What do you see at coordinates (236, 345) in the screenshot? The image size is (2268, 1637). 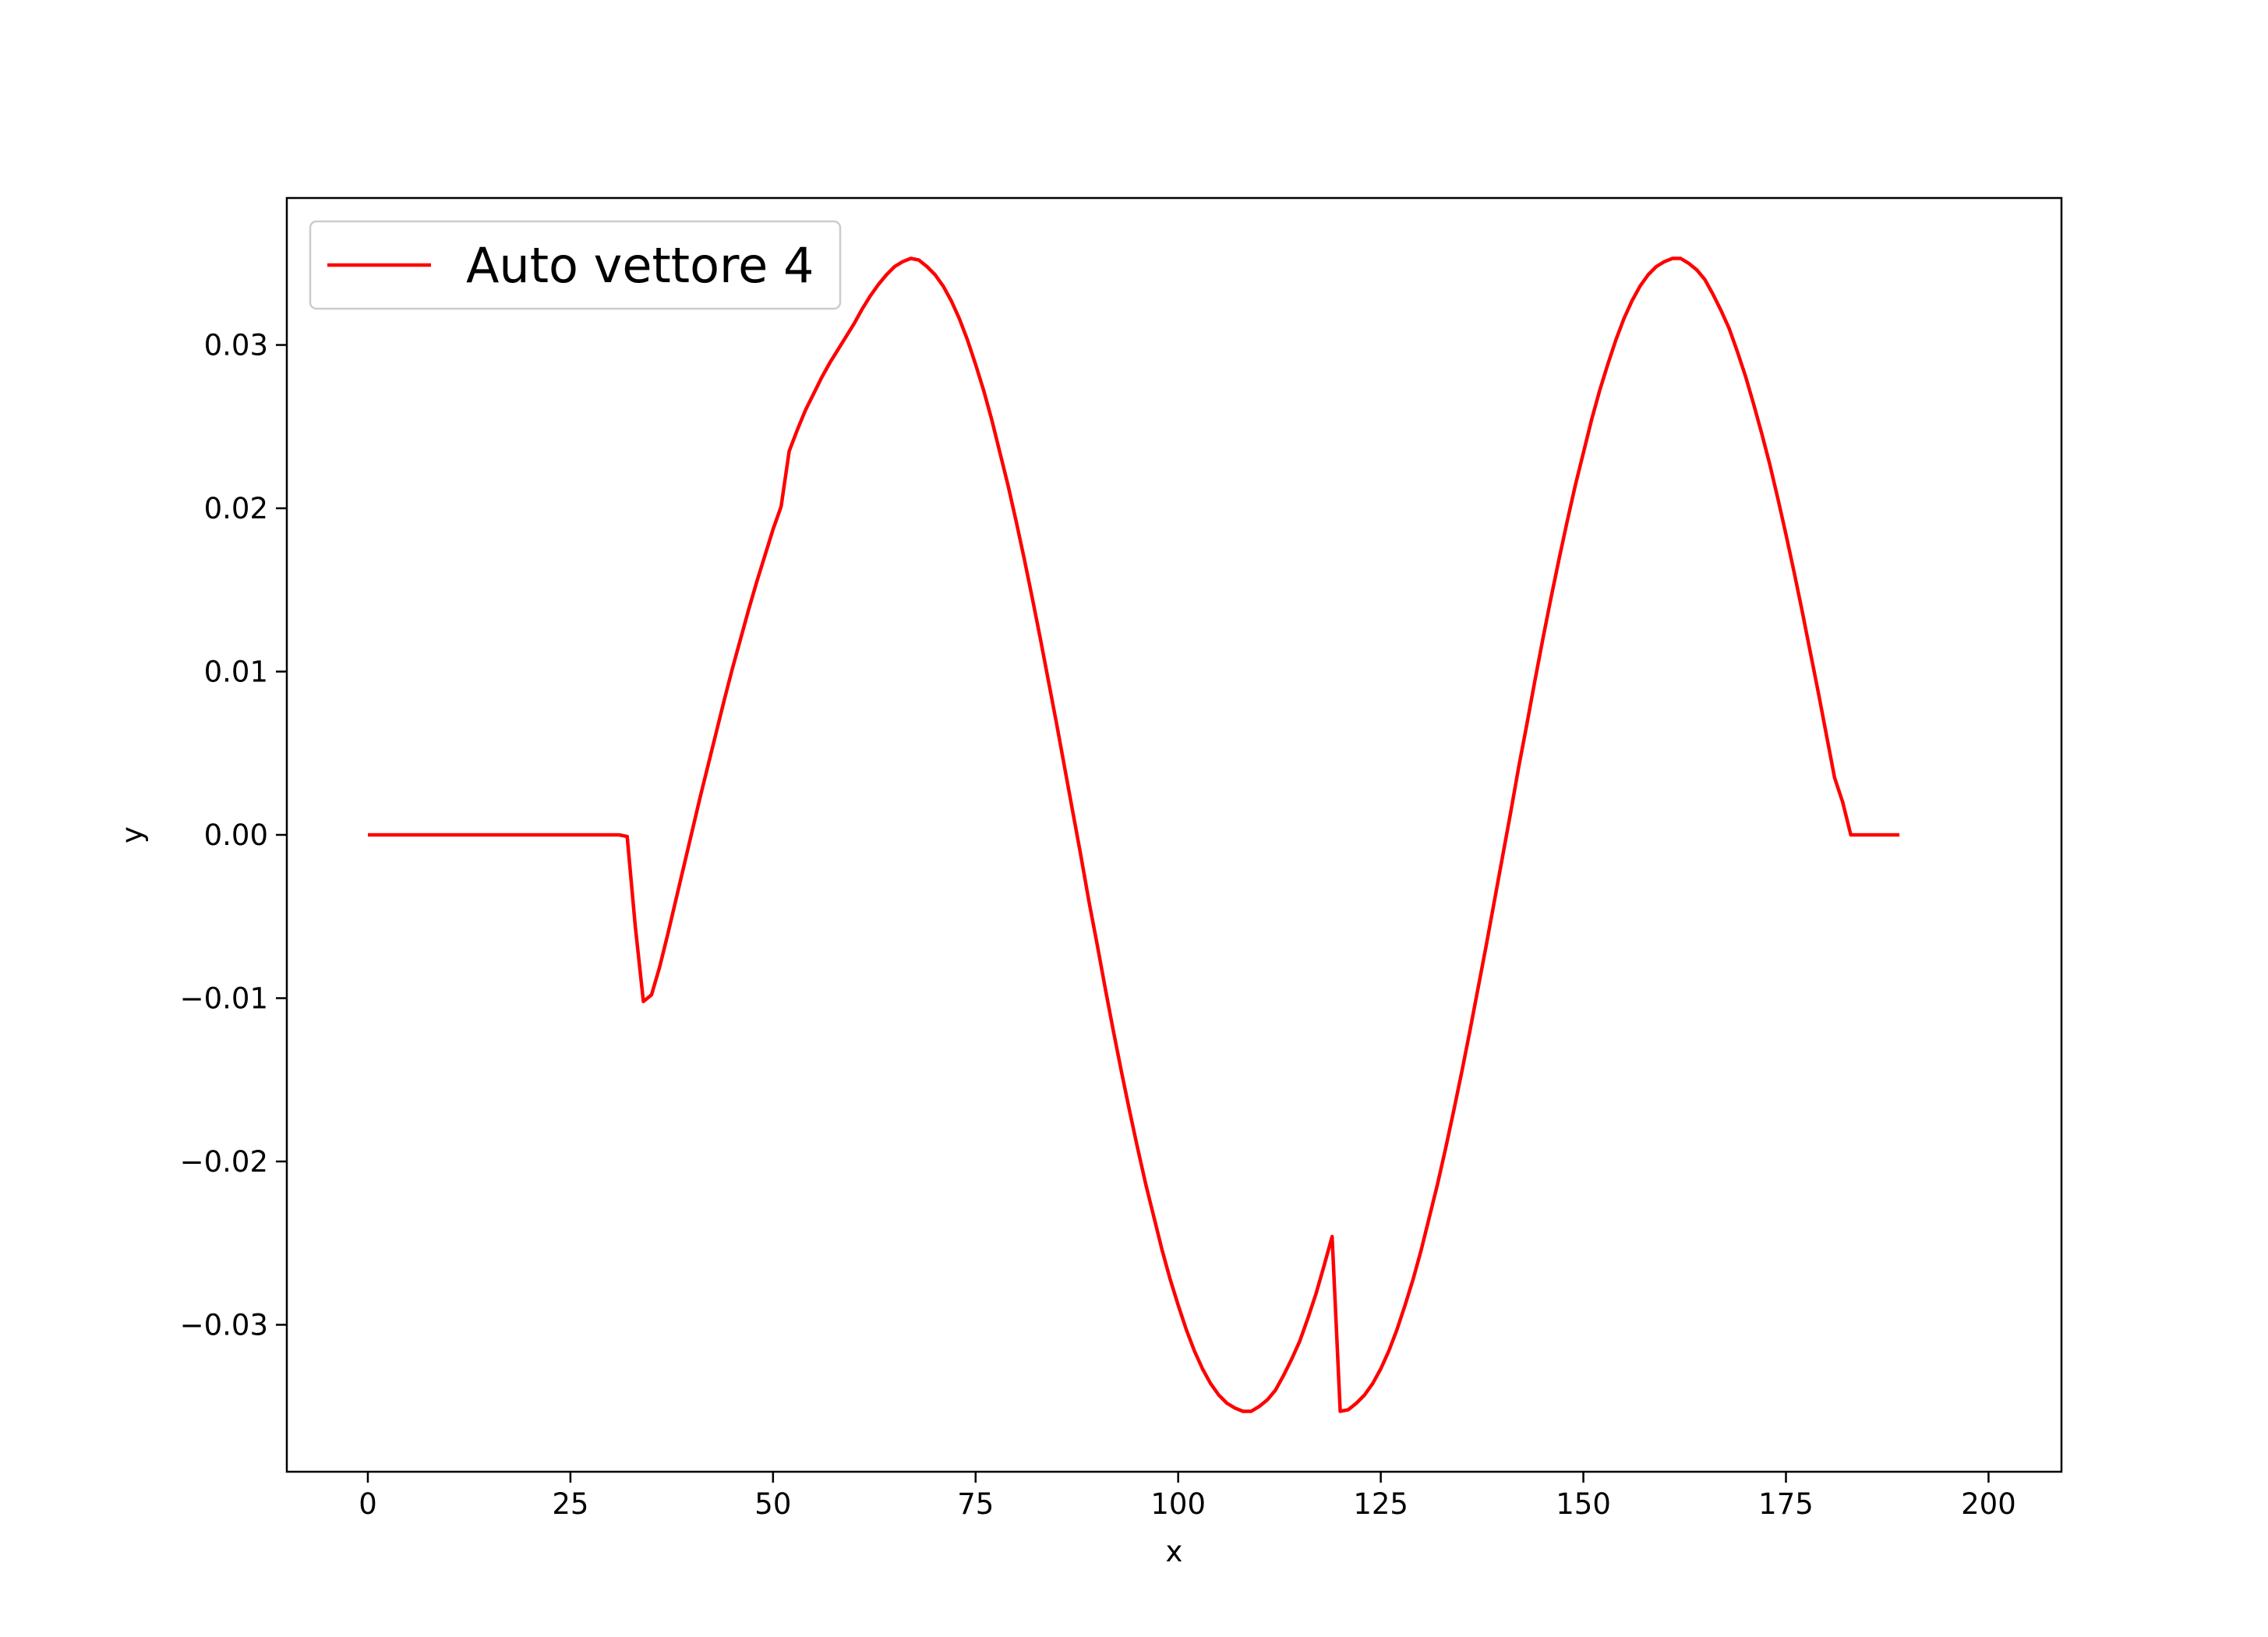 I see `y-tick-label: 0.03` at bounding box center [236, 345].